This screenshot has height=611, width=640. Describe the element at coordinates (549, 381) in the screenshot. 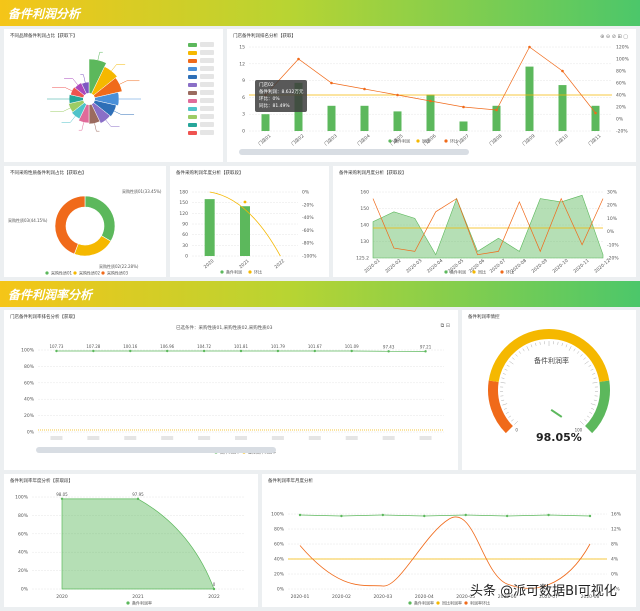

I see `rate-gauge: 0 100` at that location.